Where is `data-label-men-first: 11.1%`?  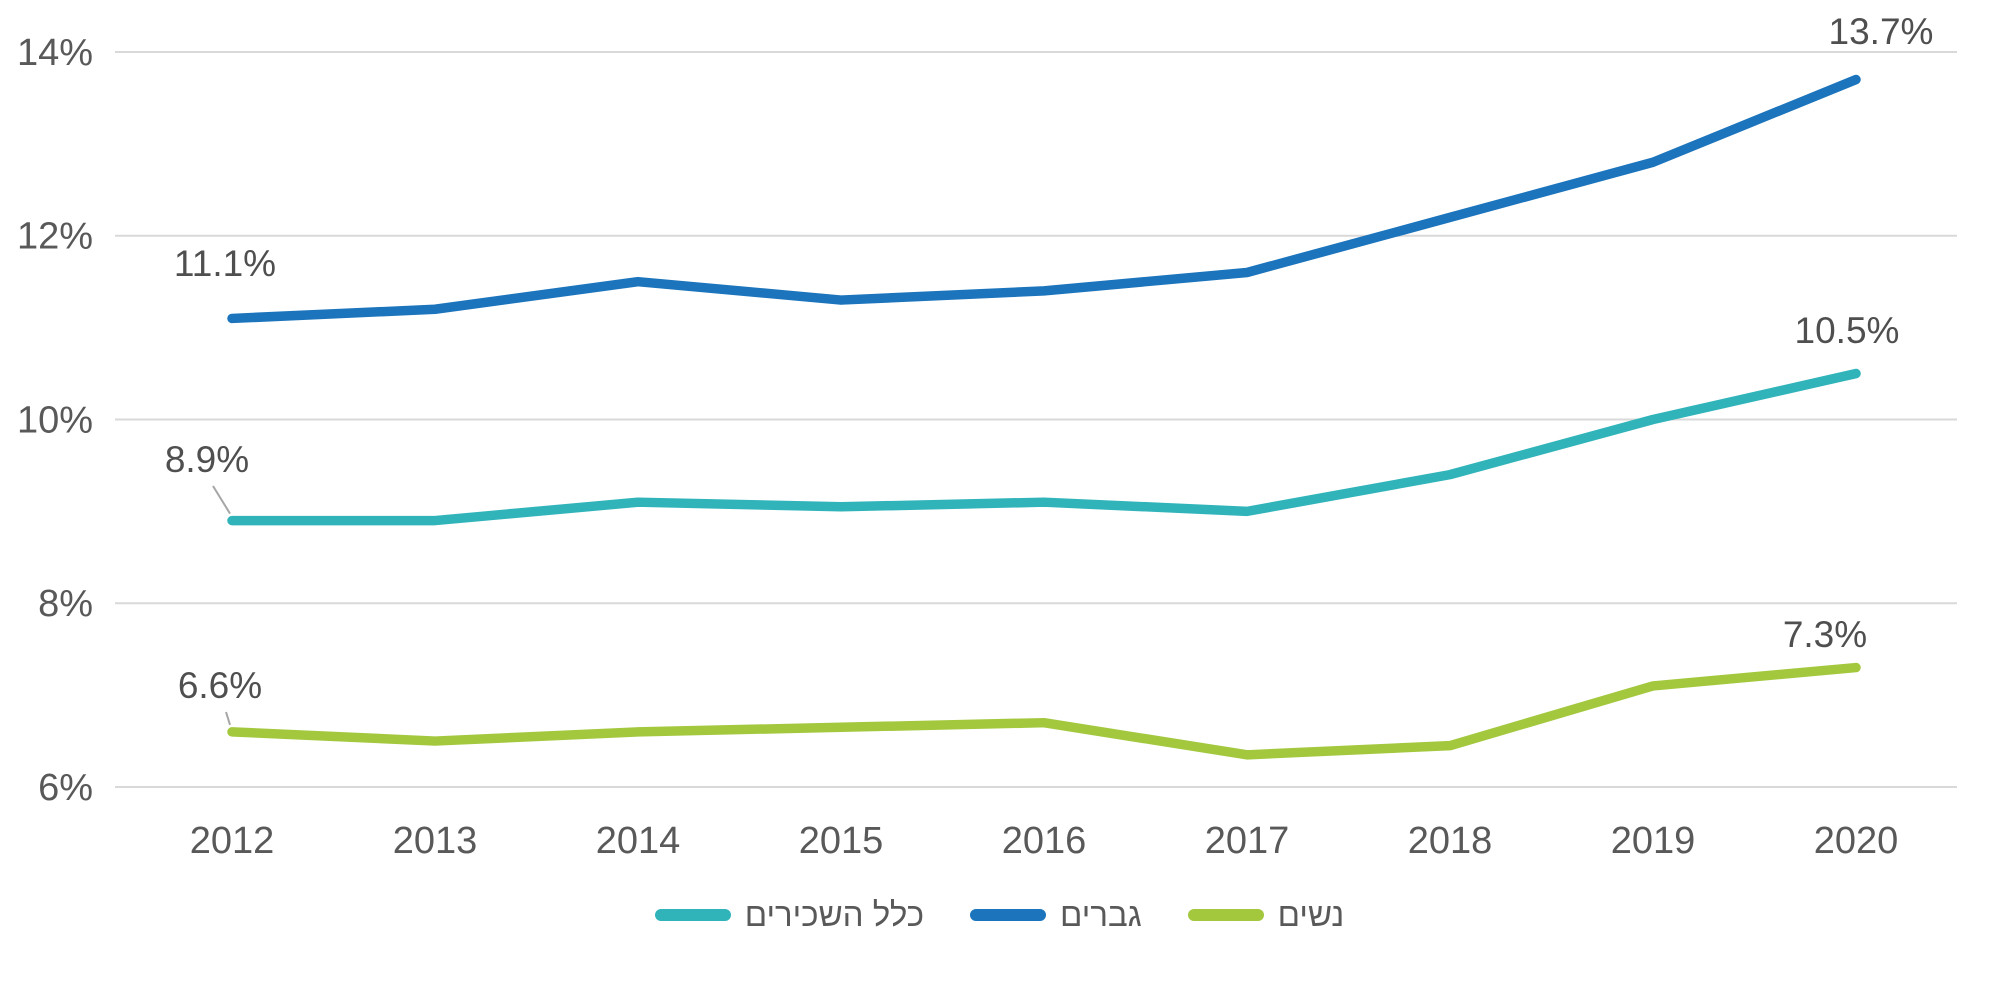 data-label-men-first: 11.1% is located at coordinates (225, 263).